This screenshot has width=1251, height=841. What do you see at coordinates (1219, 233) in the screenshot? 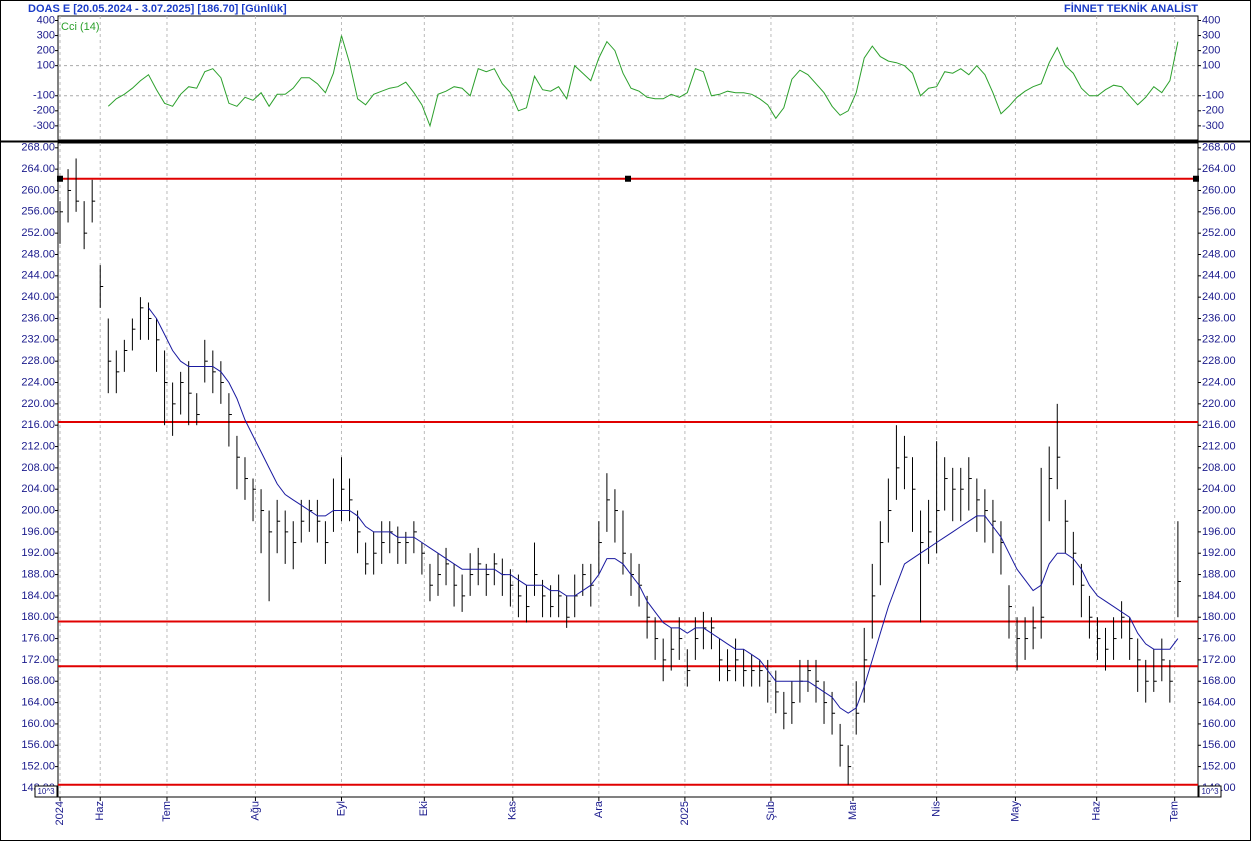
I see `y-tick-label-right: 252.00` at bounding box center [1219, 233].